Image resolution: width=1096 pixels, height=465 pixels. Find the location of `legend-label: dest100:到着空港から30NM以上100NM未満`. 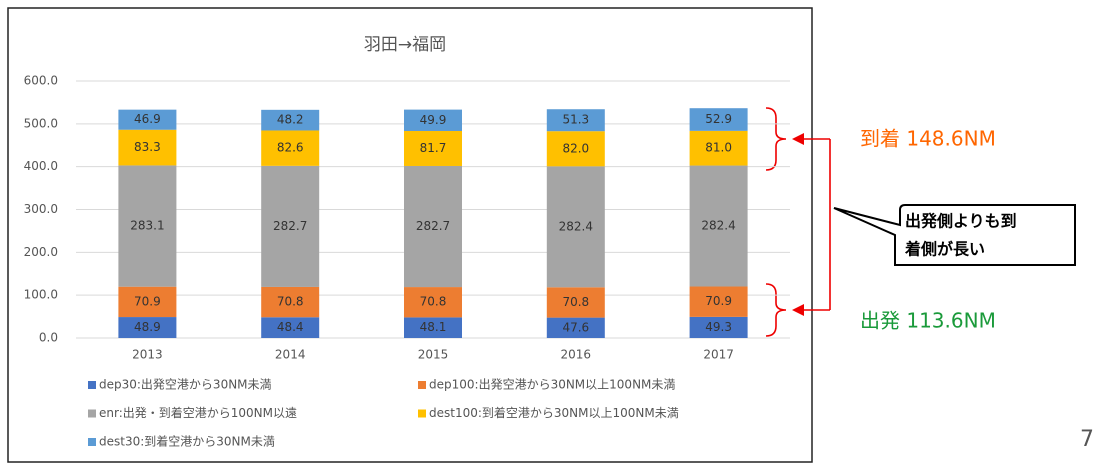

legend-label: dest100:到着空港から30NM以上100NM未満 is located at coordinates (554, 412).